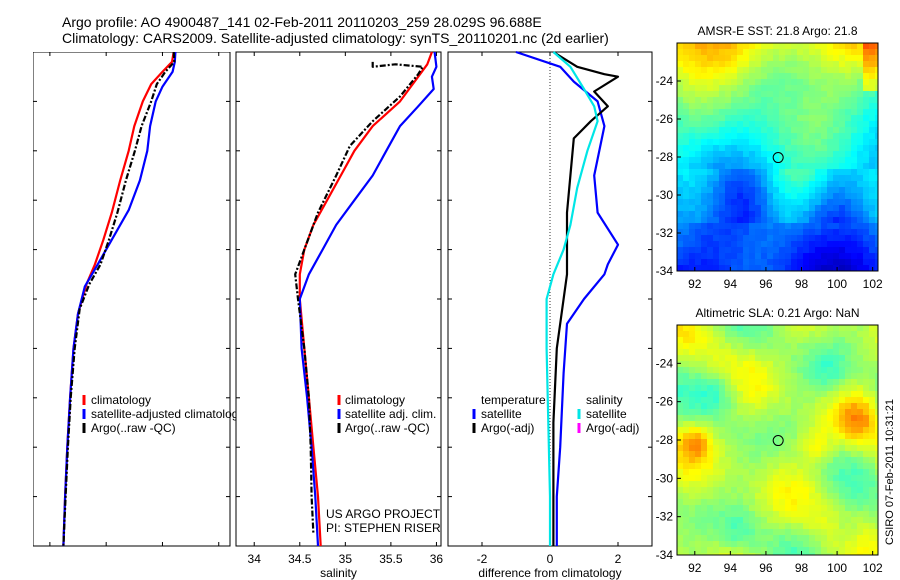  I want to click on sst_map-ytick-label: -34, so click(665, 271).